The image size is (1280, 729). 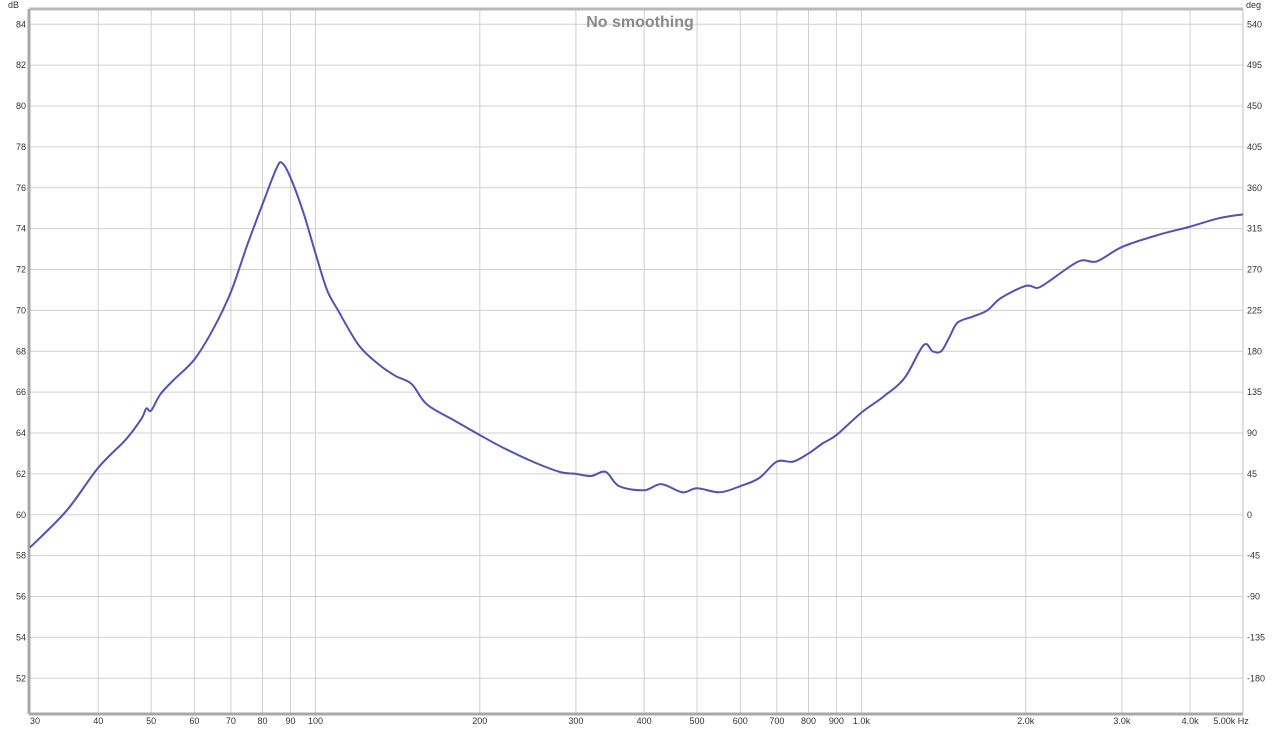 I want to click on y-tick-label: 78, so click(x=21, y=147).